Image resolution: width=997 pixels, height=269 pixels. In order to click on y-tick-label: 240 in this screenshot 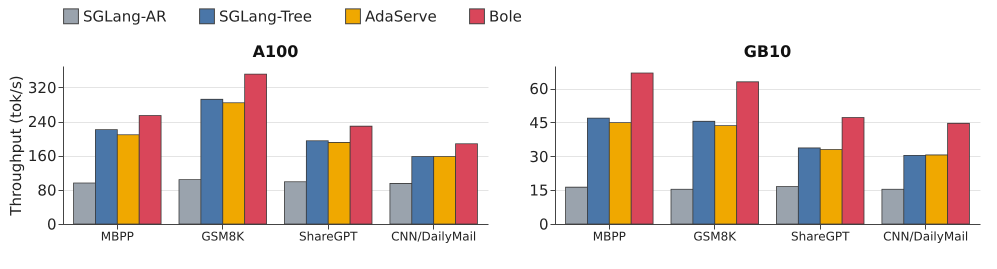, I will do `click(42, 122)`.